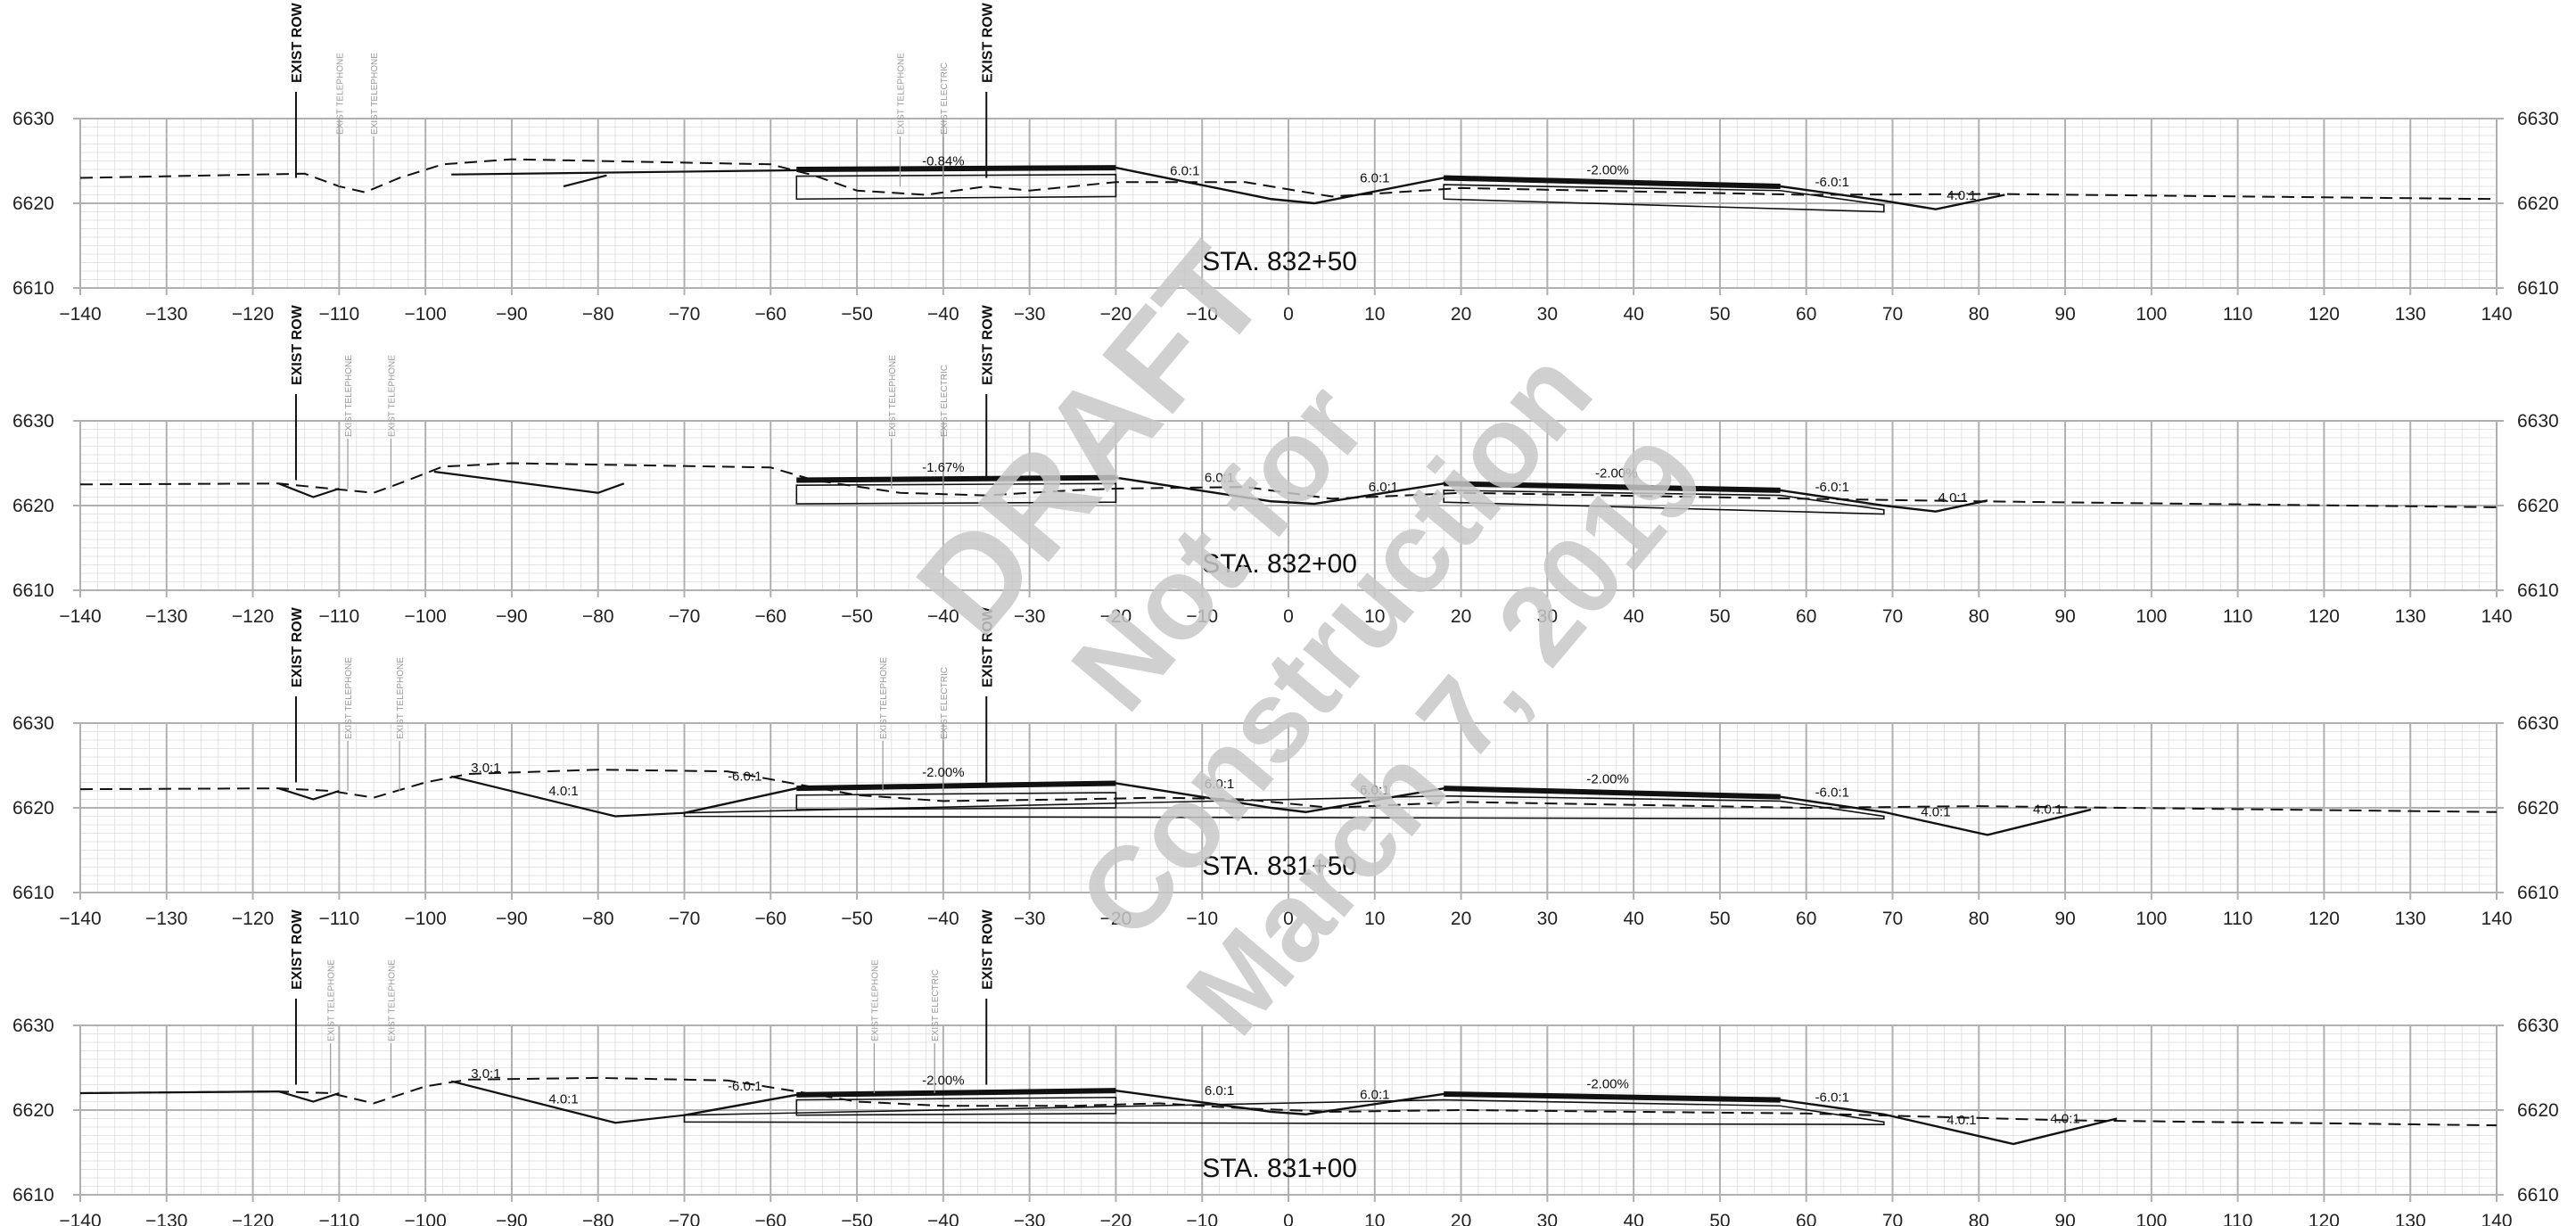 Image resolution: width=2576 pixels, height=1226 pixels. What do you see at coordinates (1030, 1218) in the screenshot?
I see `x-tick-label: −30` at bounding box center [1030, 1218].